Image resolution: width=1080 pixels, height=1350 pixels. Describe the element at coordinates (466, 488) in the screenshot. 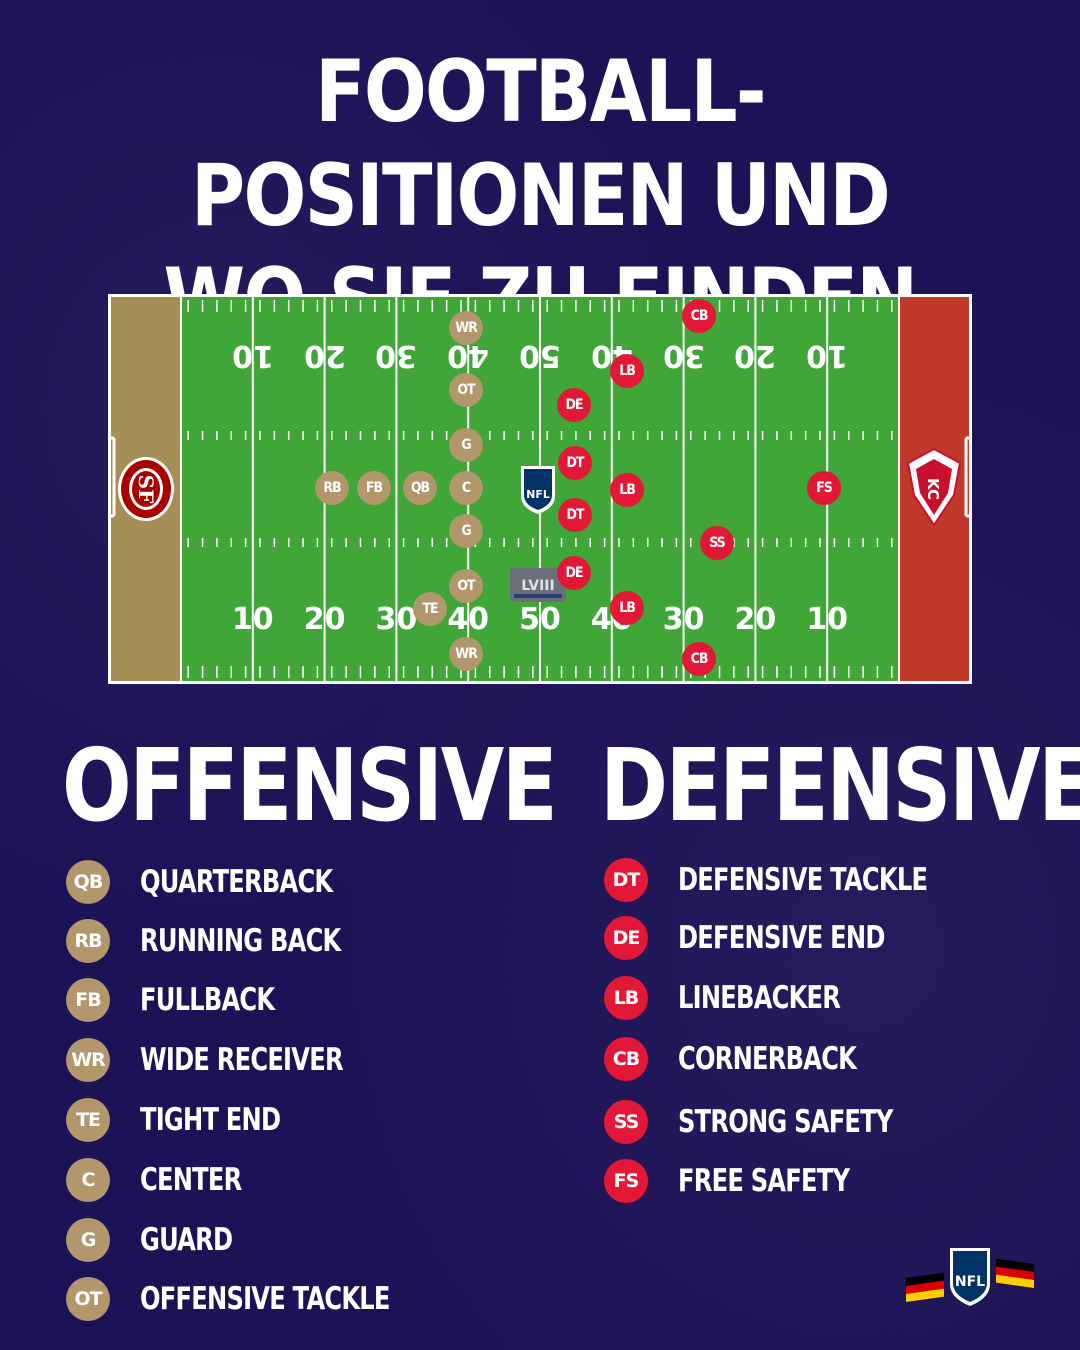

I see `marker-c: C` at that location.